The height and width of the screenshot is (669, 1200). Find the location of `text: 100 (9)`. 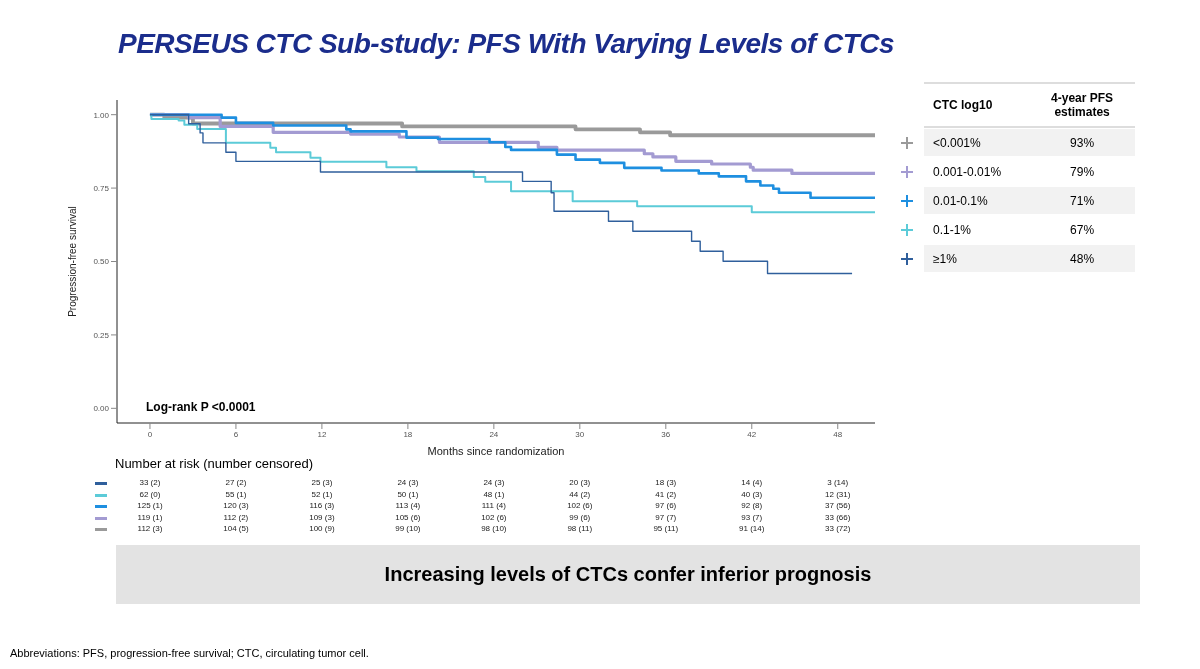

text: 100 (9) is located at coordinates (322, 528).